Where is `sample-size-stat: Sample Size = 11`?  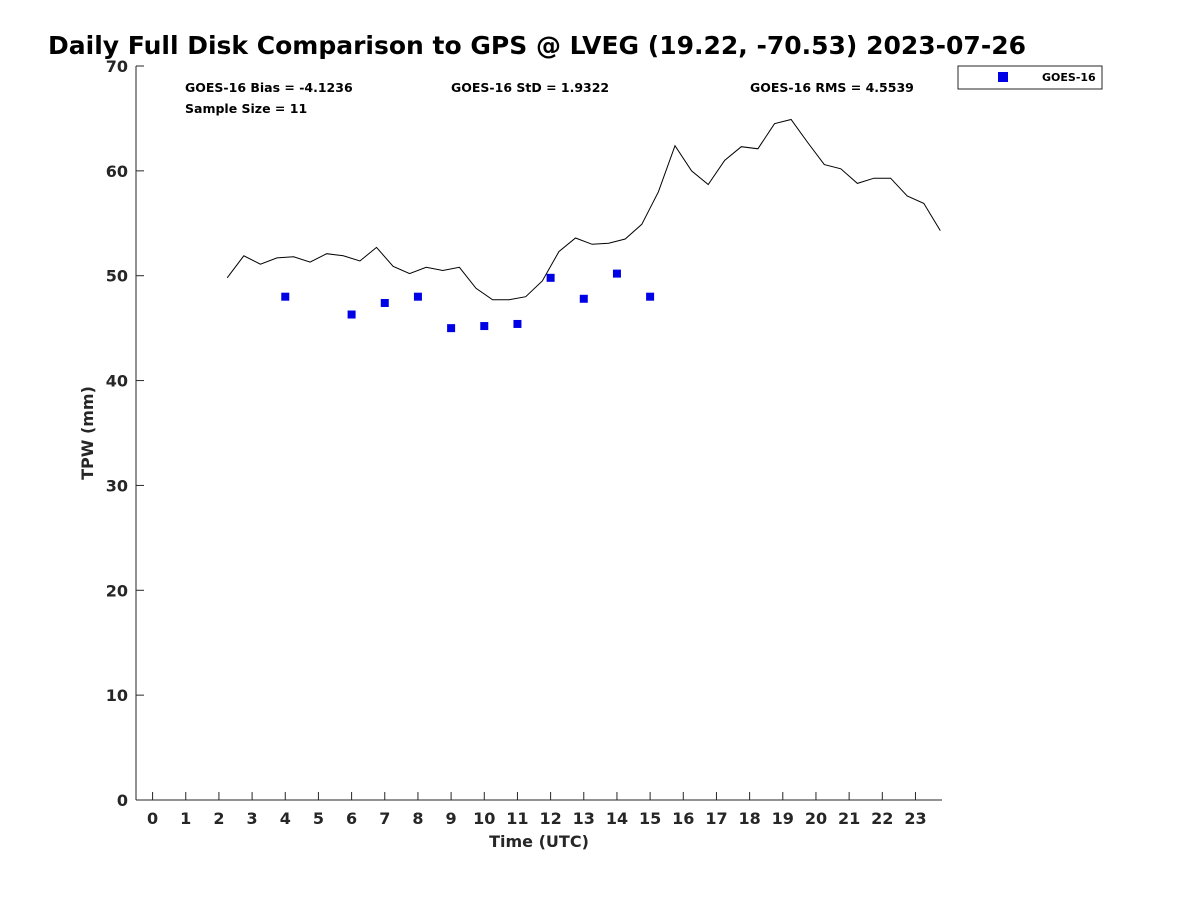 sample-size-stat: Sample Size = 11 is located at coordinates (246, 108).